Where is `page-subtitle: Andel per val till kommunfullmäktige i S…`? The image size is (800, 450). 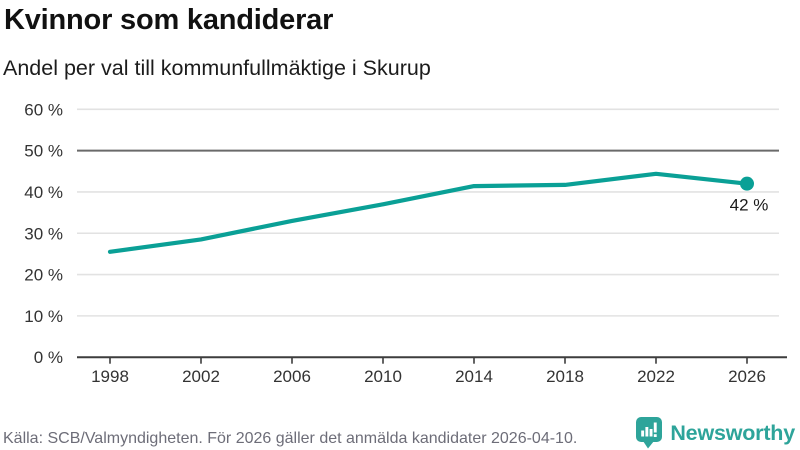 page-subtitle: Andel per val till kommunfullmäktige i S… is located at coordinates (217, 68).